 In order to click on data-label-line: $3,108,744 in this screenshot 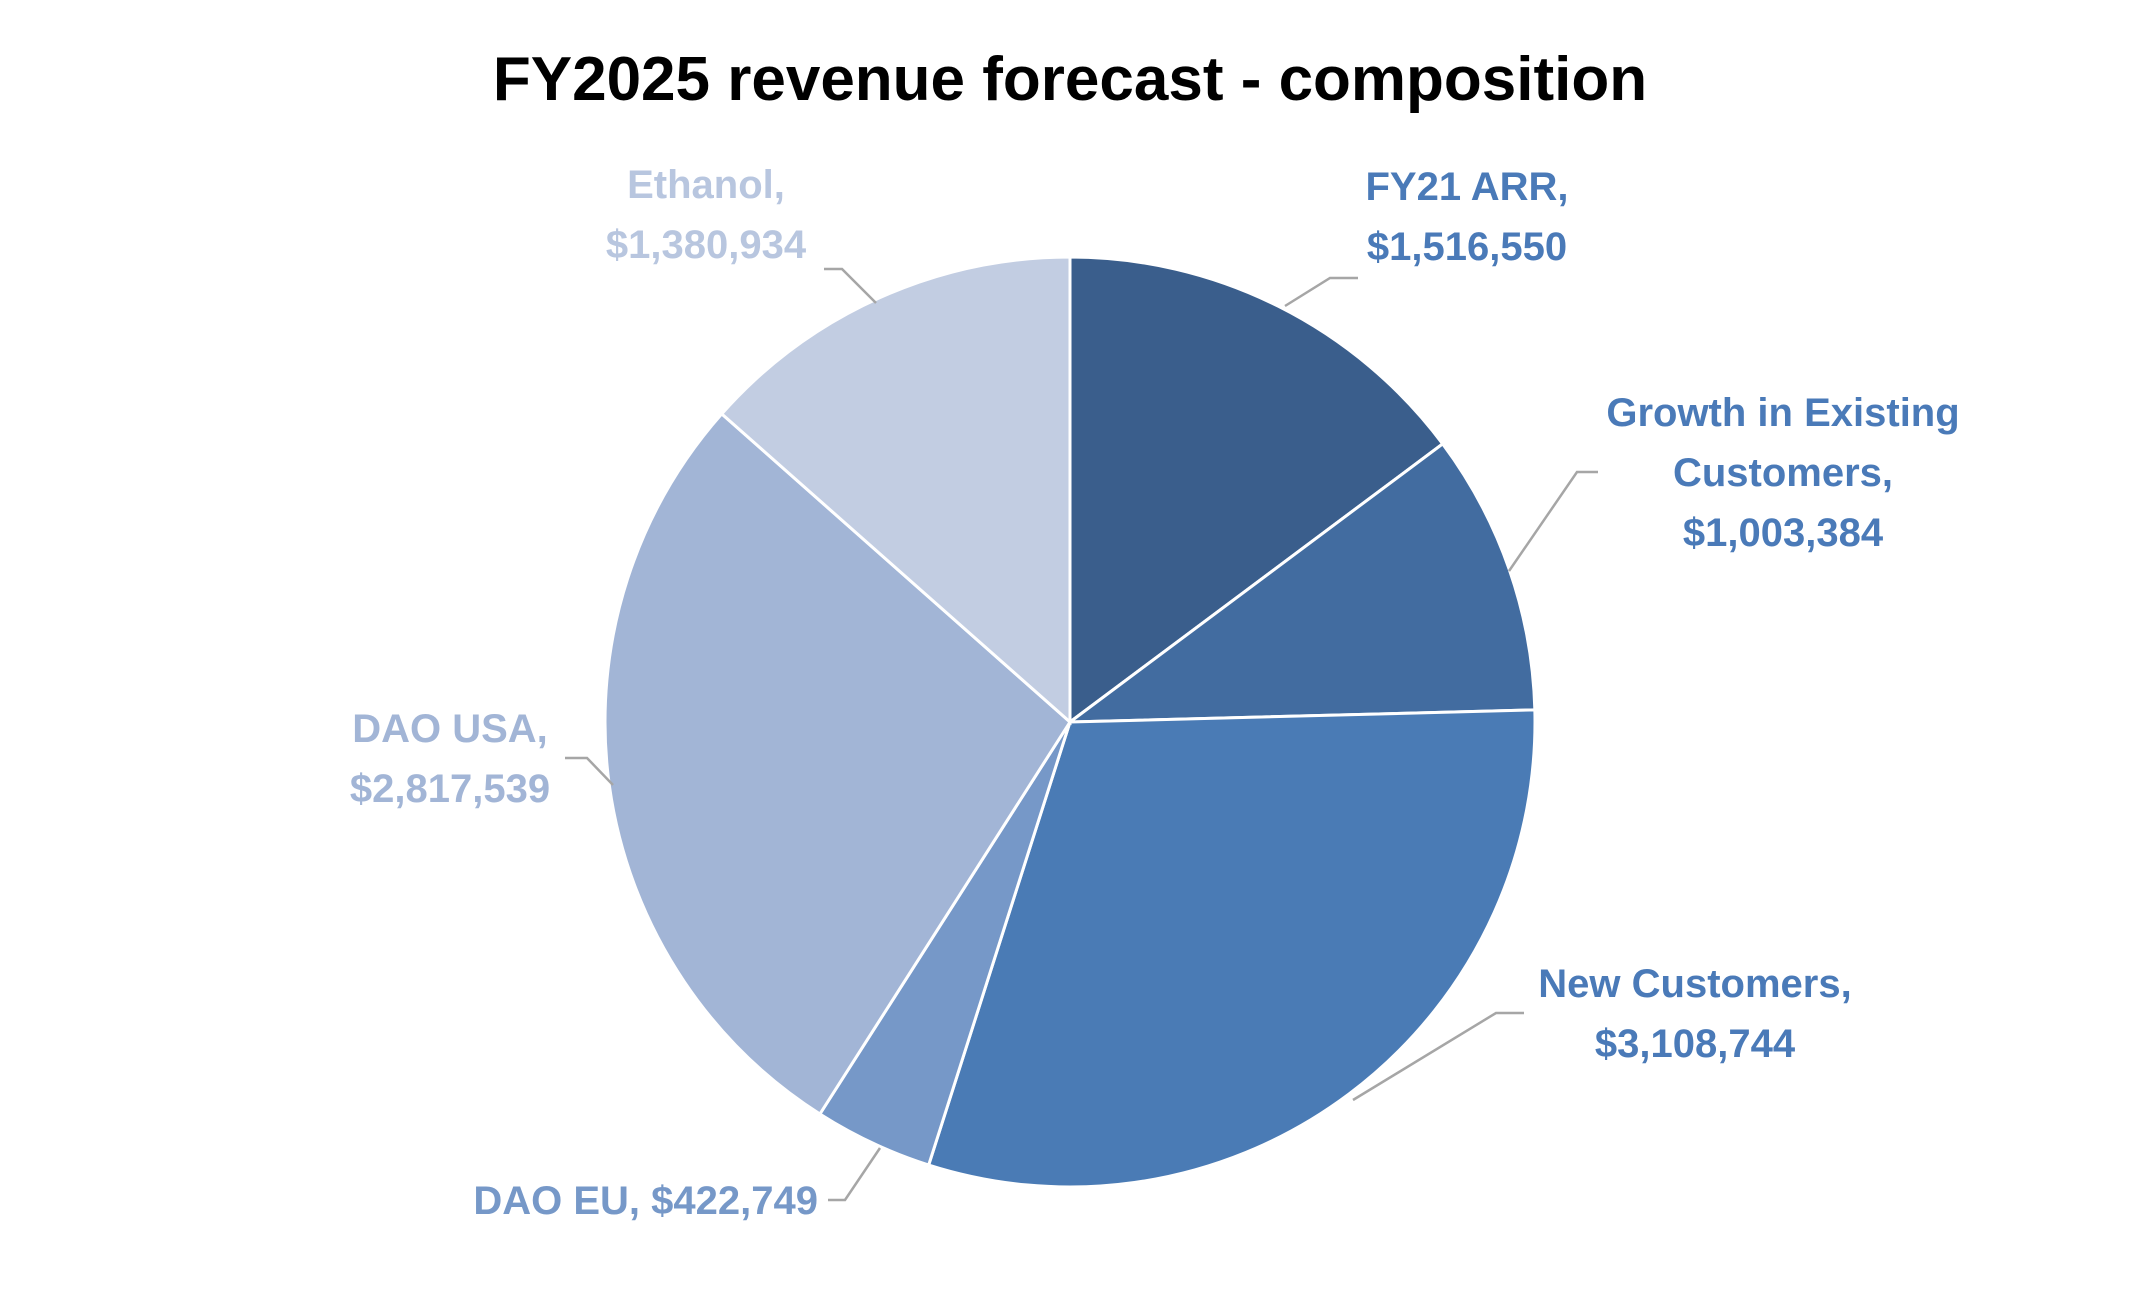, I will do `click(1695, 1044)`.